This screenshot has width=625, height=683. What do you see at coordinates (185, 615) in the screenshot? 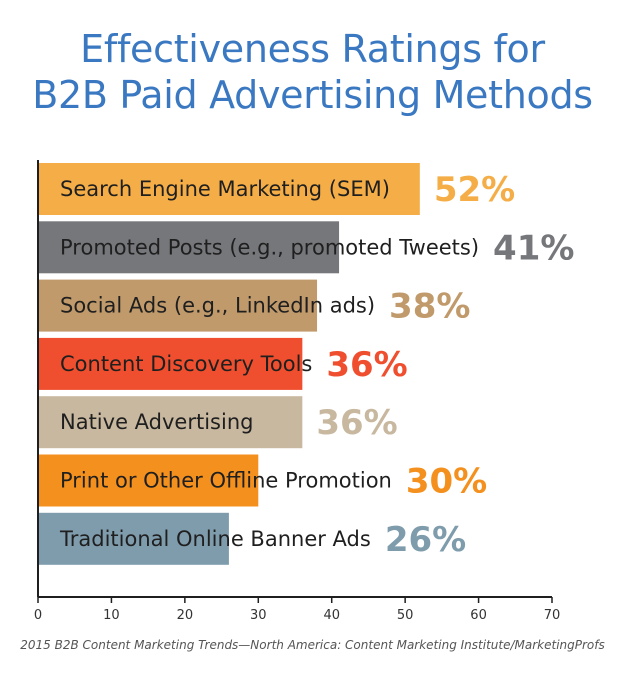
I see `x-tick-label-20: 20` at bounding box center [185, 615].